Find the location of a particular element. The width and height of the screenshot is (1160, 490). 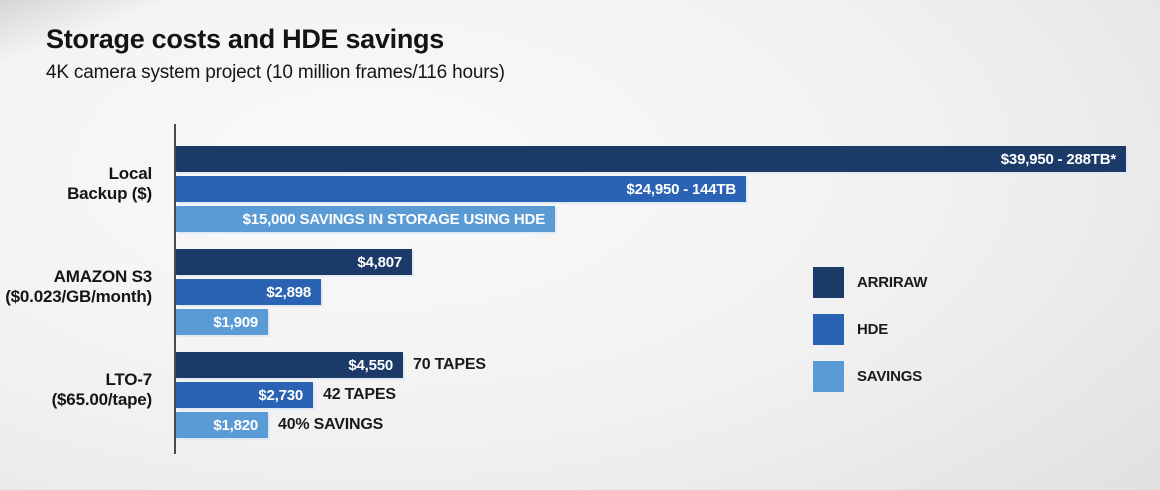

bar-hde: $2,730 is located at coordinates (244, 395).